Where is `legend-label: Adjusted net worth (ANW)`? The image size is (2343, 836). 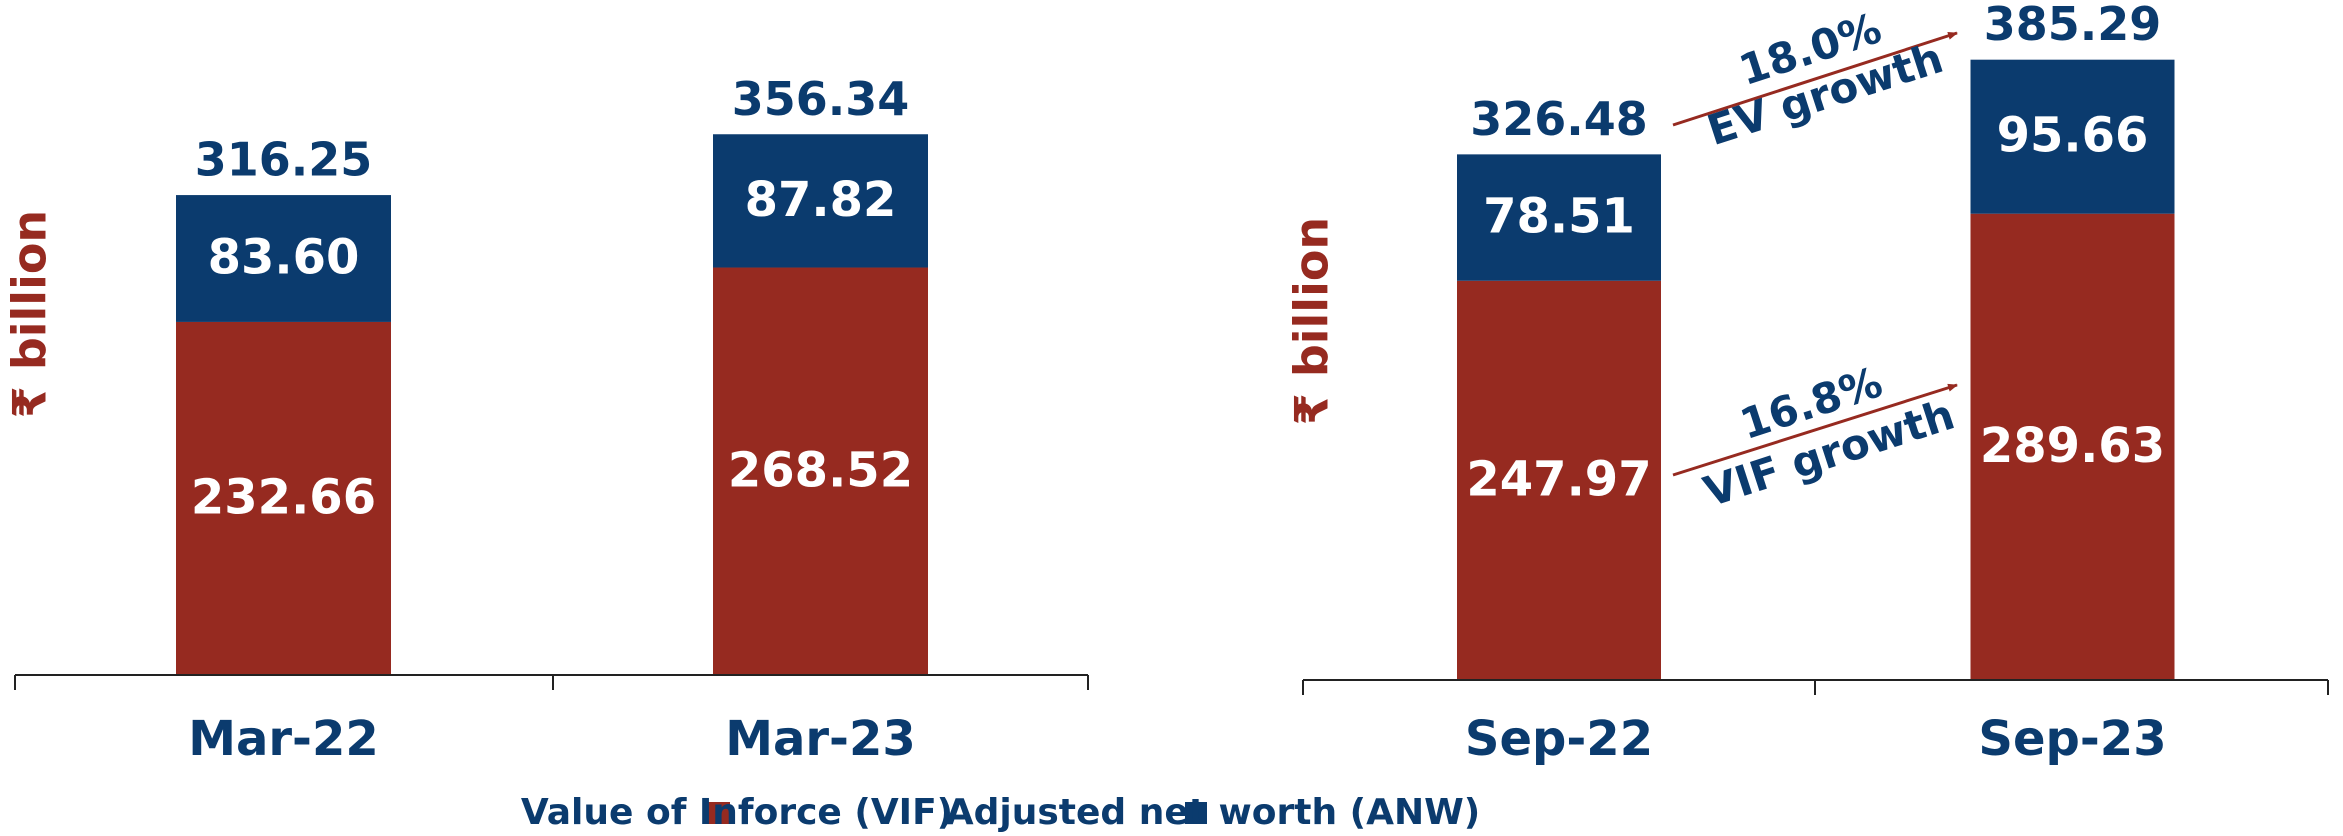
legend-label: Adjusted net worth (ANW) is located at coordinates (1213, 812).